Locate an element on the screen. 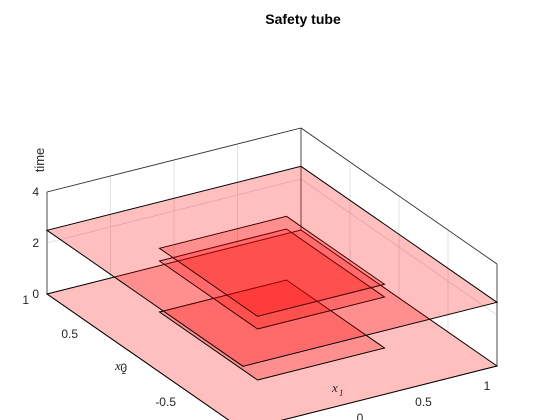 Image resolution: width=560 pixels, height=420 pixels. x-axis-label-base: x is located at coordinates (334, 387).